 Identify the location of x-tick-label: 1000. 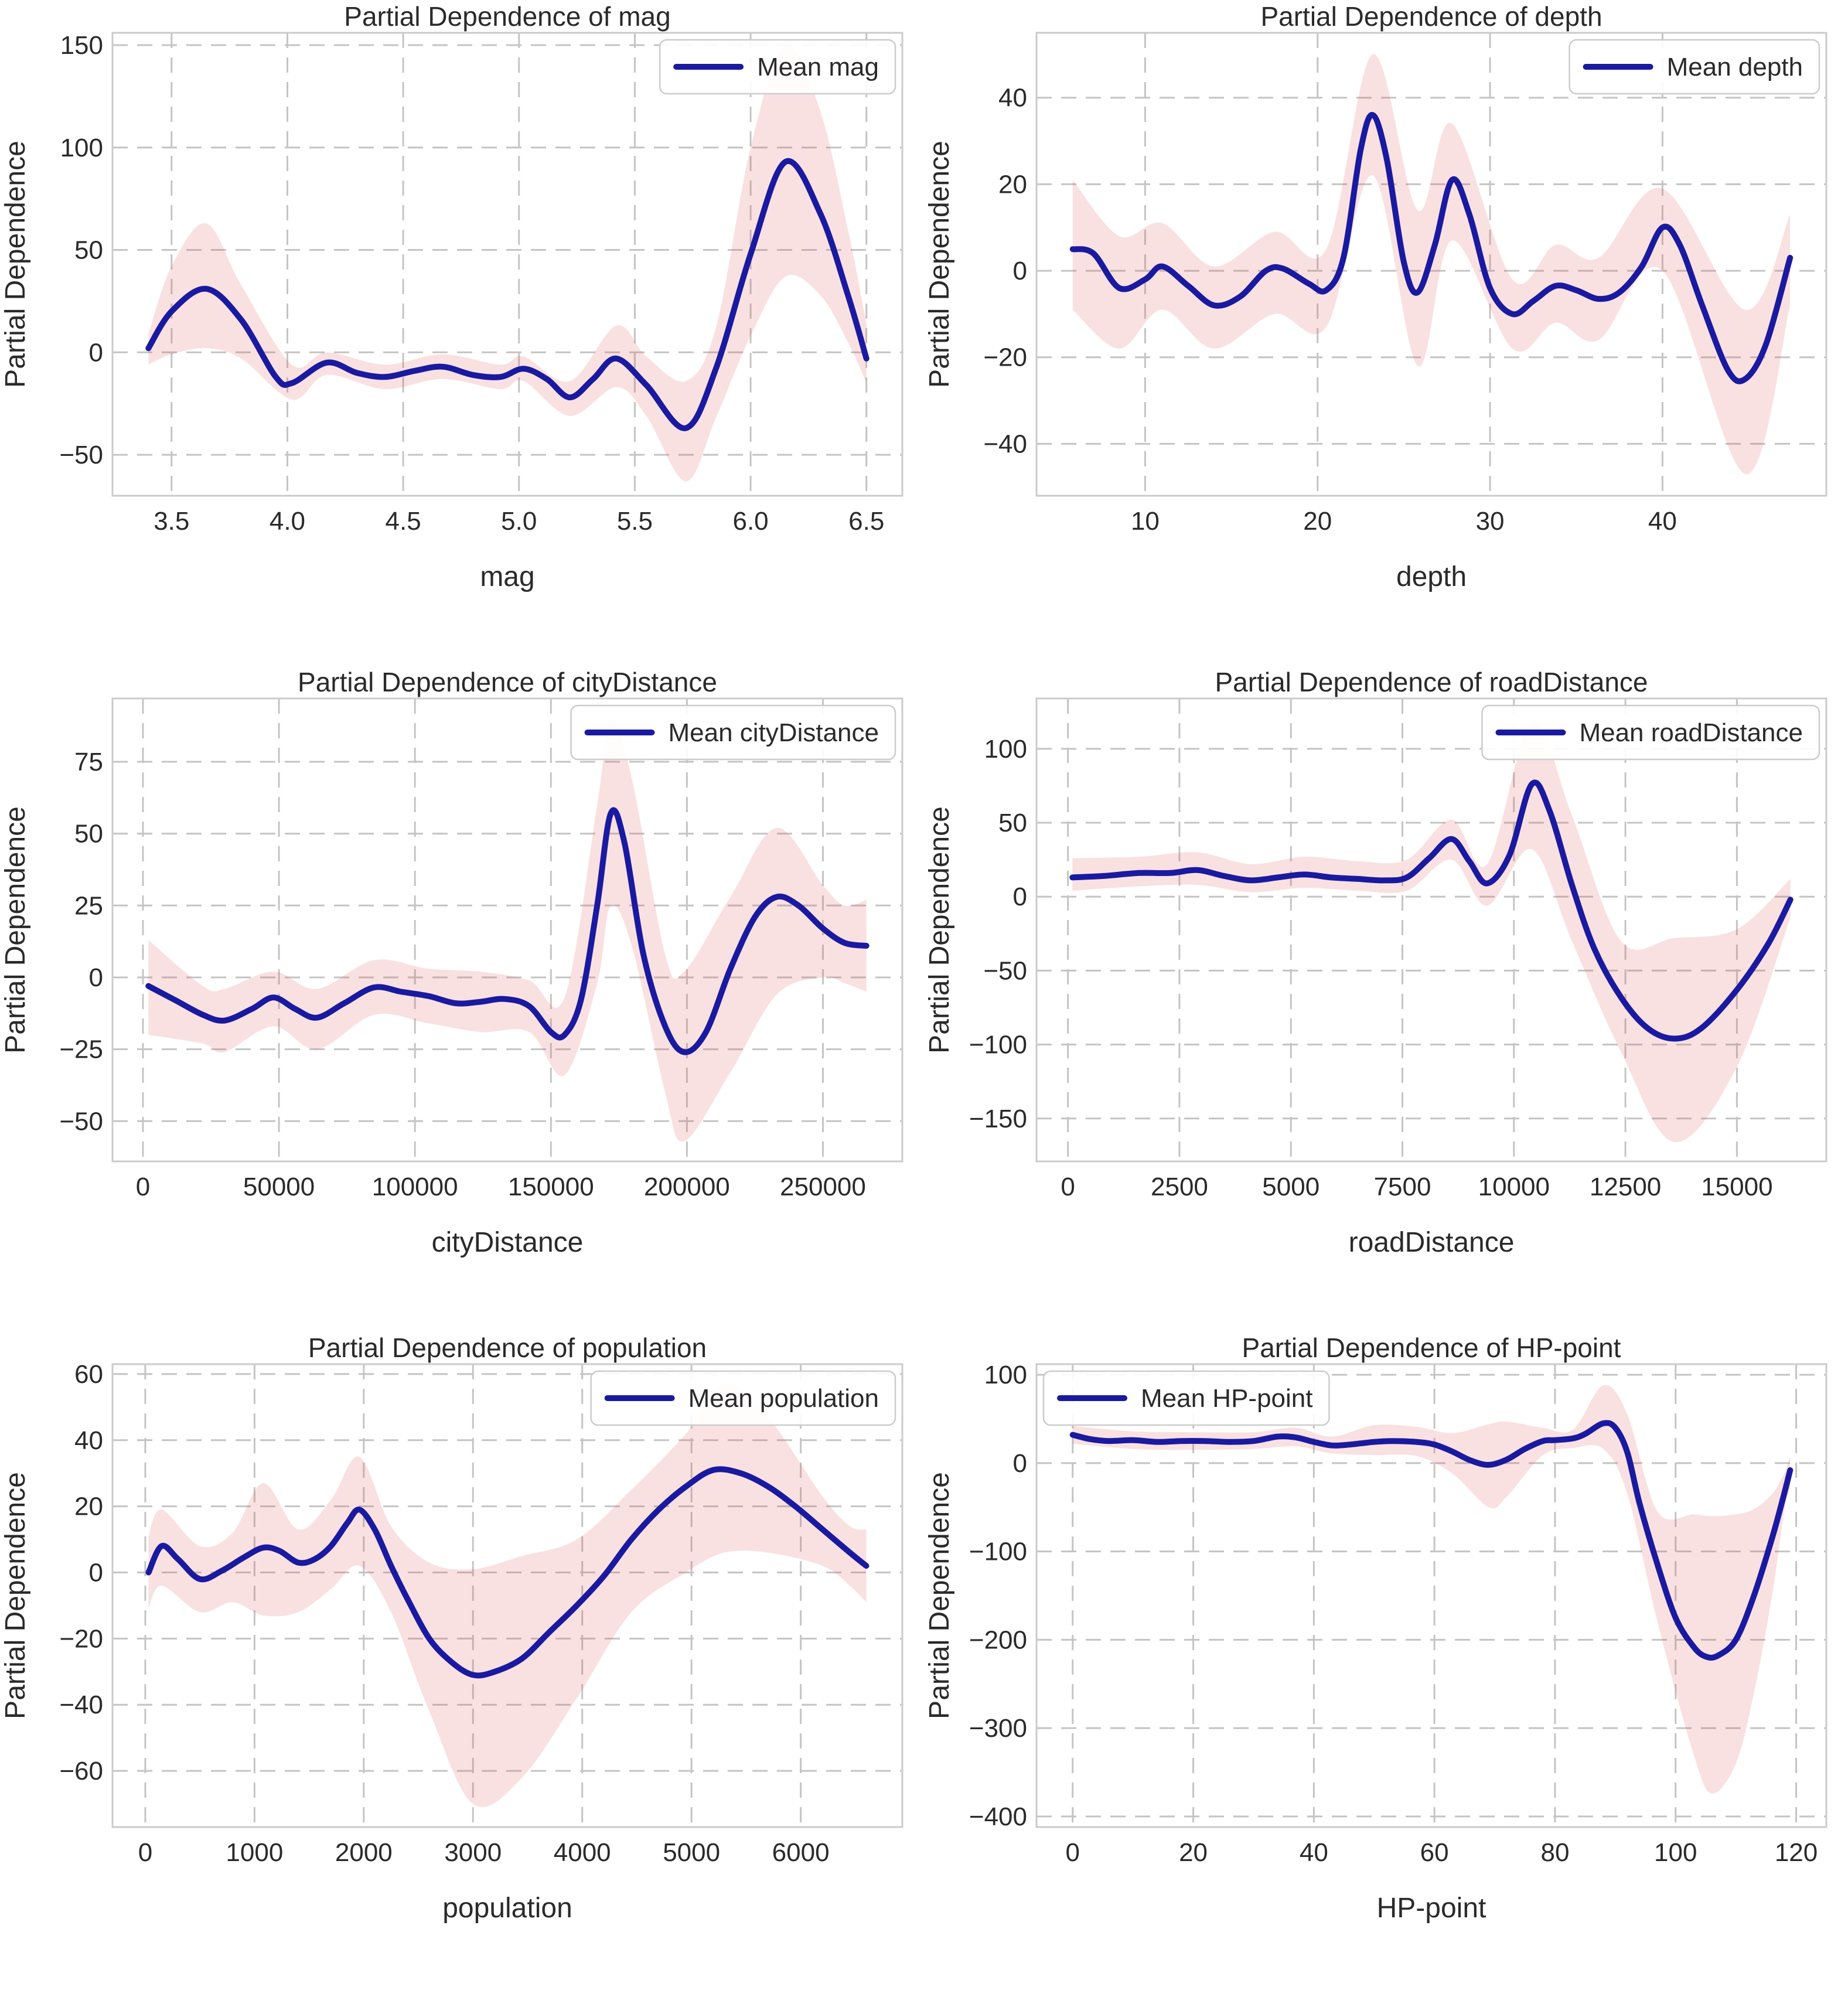
(254, 1852).